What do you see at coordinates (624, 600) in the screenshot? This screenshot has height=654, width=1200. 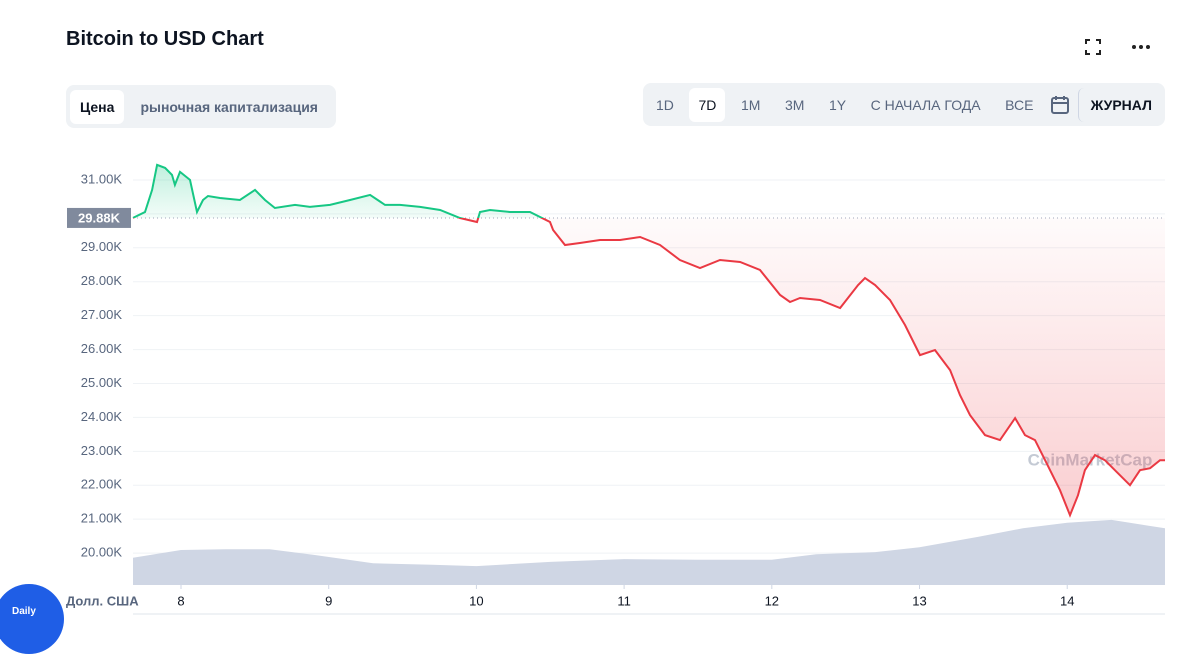 I see `x-tick-label: 11` at bounding box center [624, 600].